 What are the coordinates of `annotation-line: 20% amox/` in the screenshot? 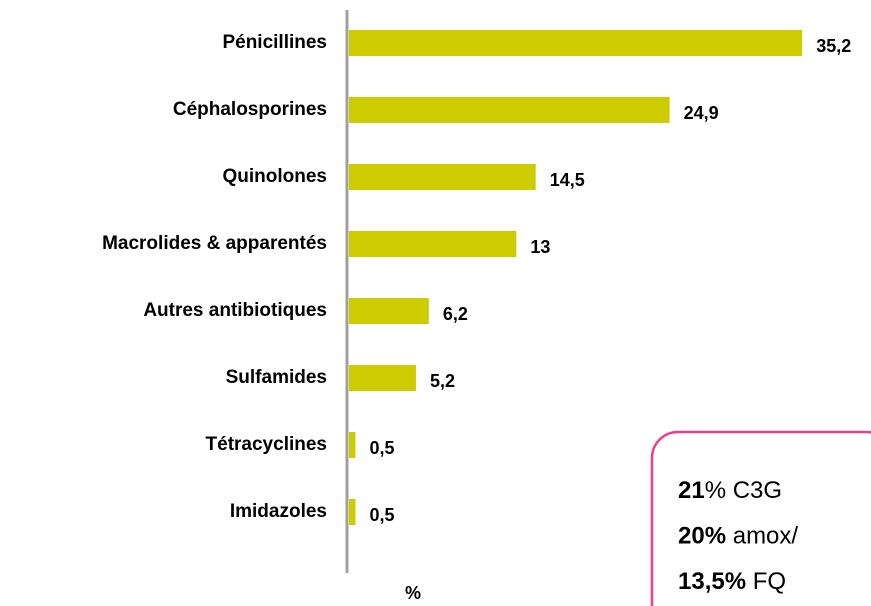 It's located at (738, 536).